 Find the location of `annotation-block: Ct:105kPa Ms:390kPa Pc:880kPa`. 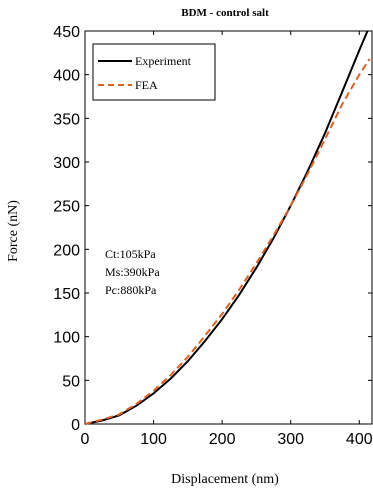

annotation-block: Ct:105kPa Ms:390kPa Pc:880kPa is located at coordinates (132, 272).